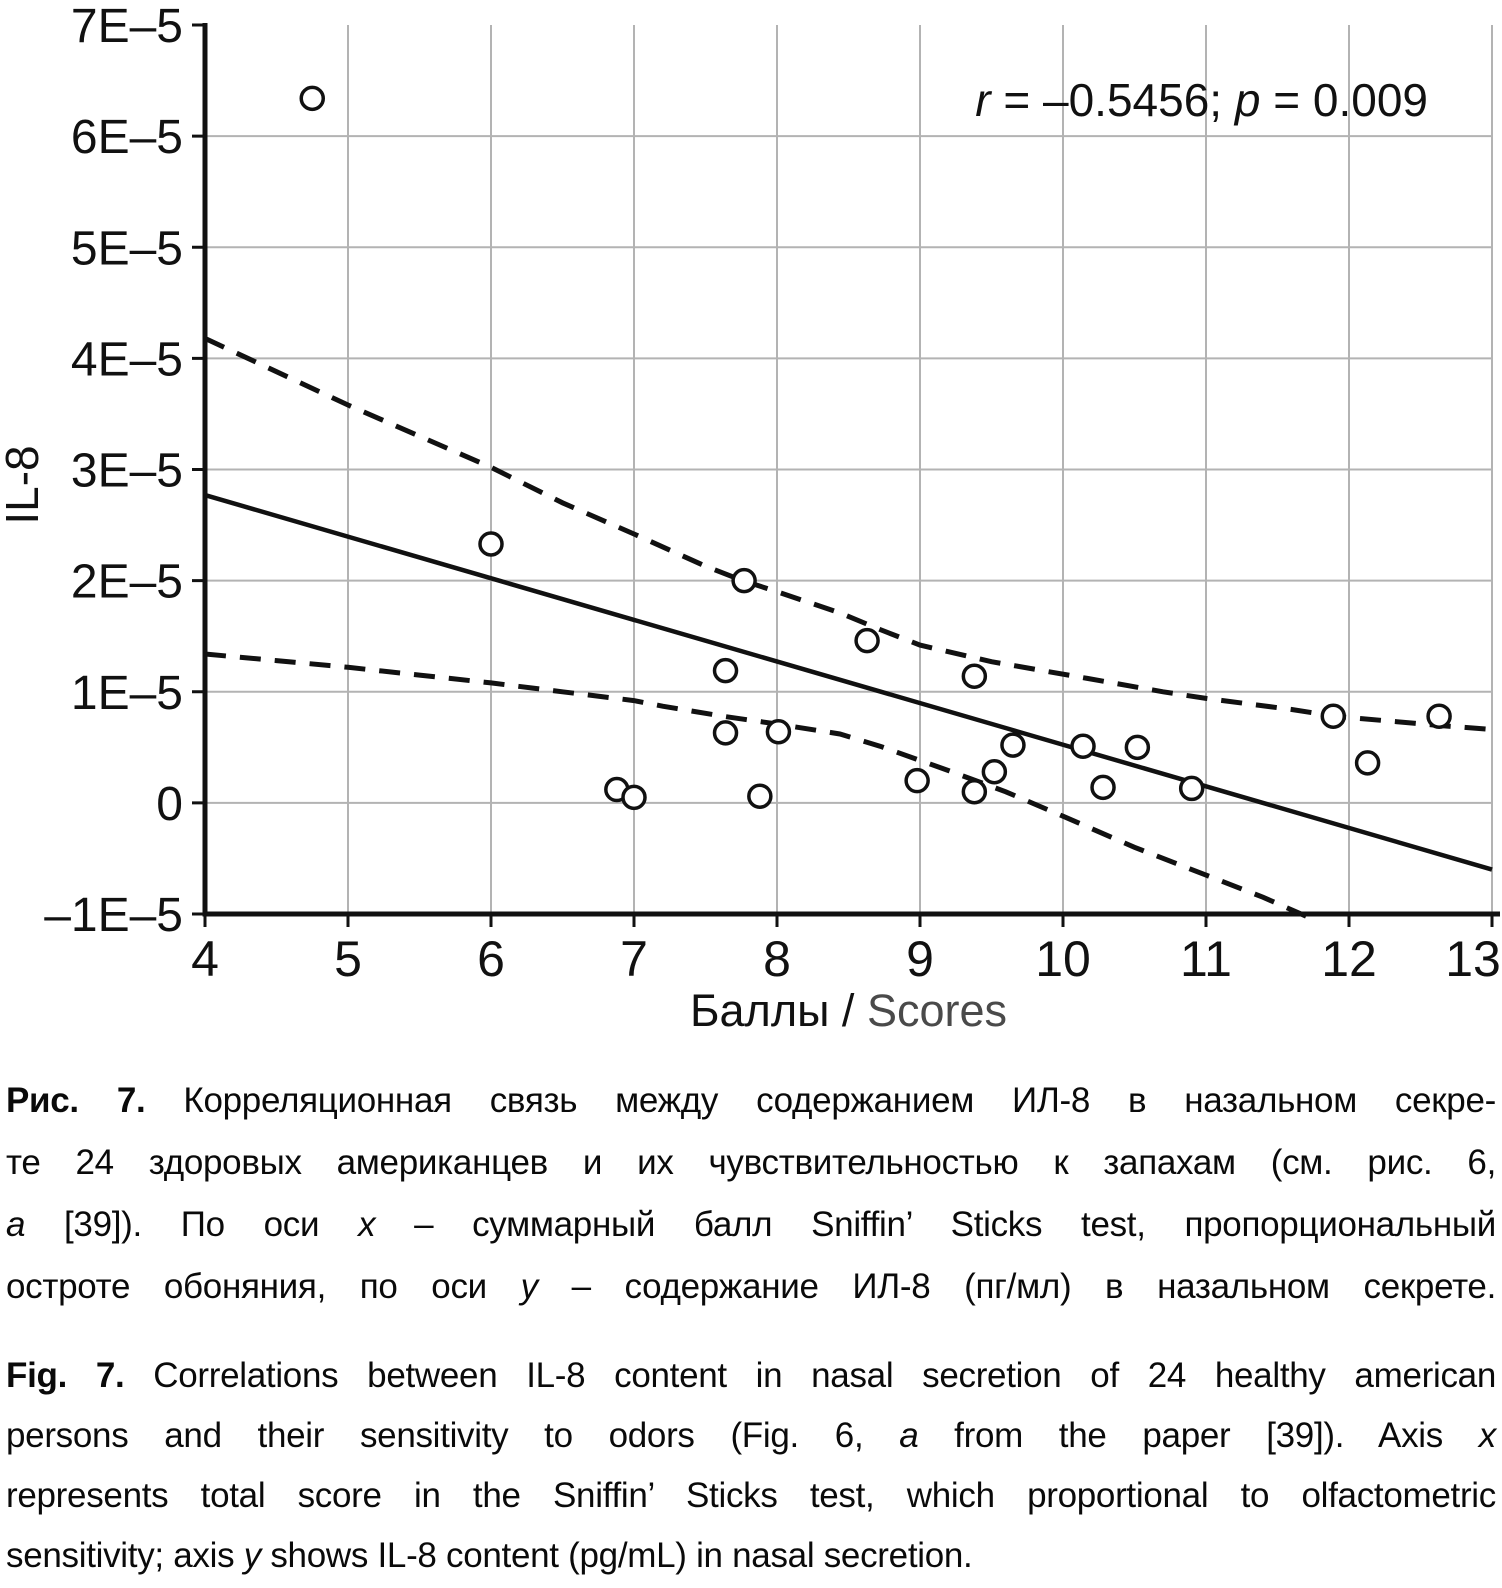  I want to click on caption-segment: остроте обоняния, по оси, so click(263, 1286).